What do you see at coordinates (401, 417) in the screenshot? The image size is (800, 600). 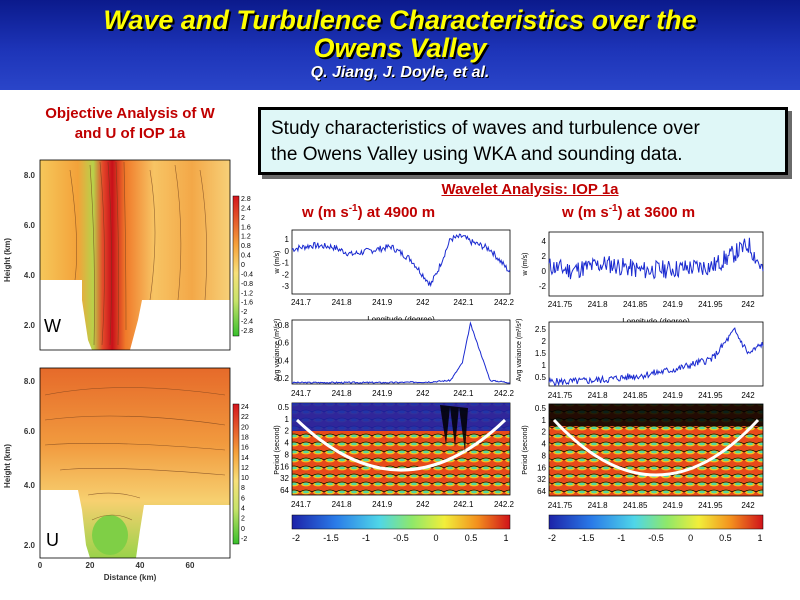 I see `left-spectrum-low-power` at bounding box center [401, 417].